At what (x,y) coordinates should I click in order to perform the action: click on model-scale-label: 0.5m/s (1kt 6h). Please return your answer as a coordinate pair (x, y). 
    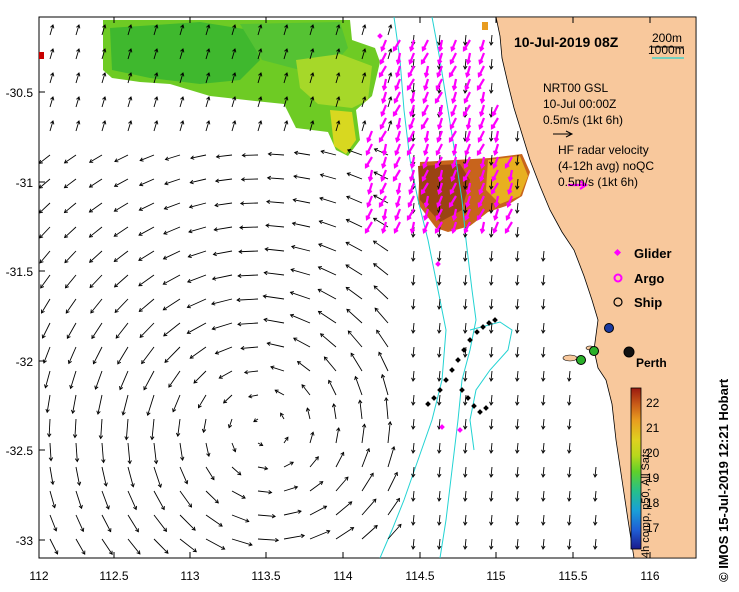
    Looking at the image, I should click on (583, 120).